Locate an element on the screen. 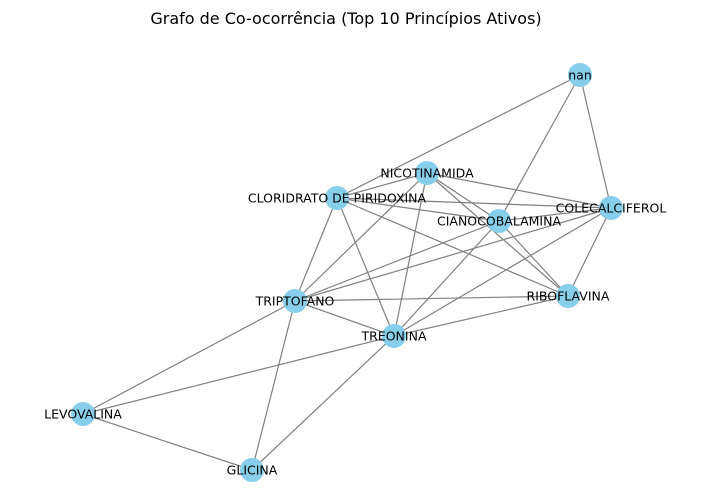  edge-nicotinamida-cianocobalamina is located at coordinates (463, 197).